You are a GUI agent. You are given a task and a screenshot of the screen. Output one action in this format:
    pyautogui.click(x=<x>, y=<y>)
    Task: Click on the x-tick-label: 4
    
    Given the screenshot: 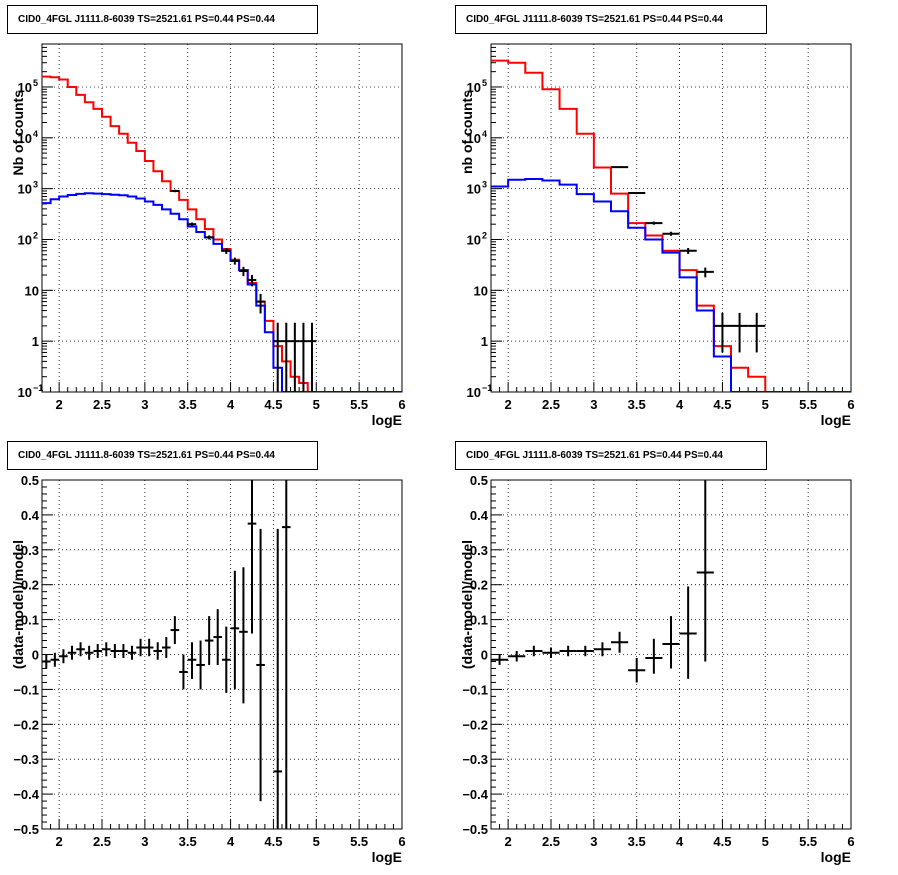 What is the action you would take?
    pyautogui.click(x=680, y=404)
    